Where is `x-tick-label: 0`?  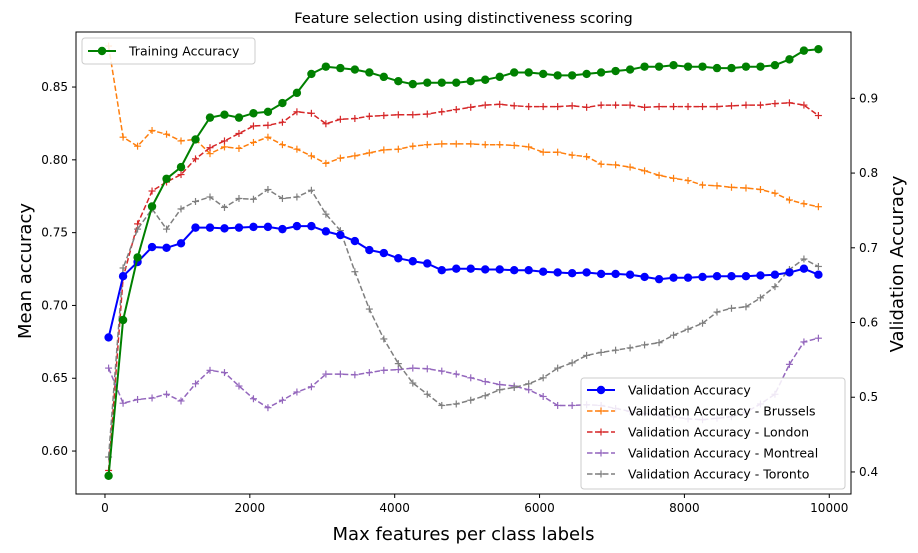
x-tick-label: 0 is located at coordinates (105, 508).